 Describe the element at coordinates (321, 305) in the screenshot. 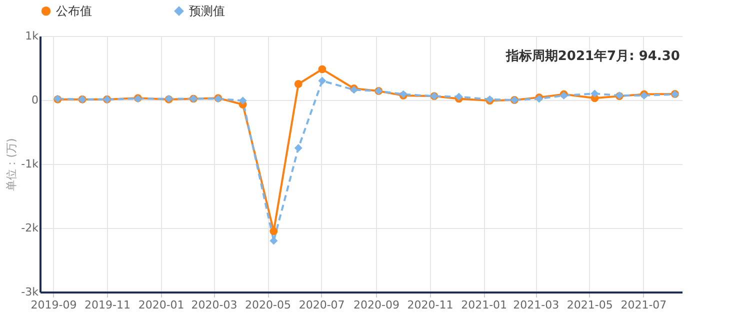

I see `x-tick-label: 2020-07` at that location.